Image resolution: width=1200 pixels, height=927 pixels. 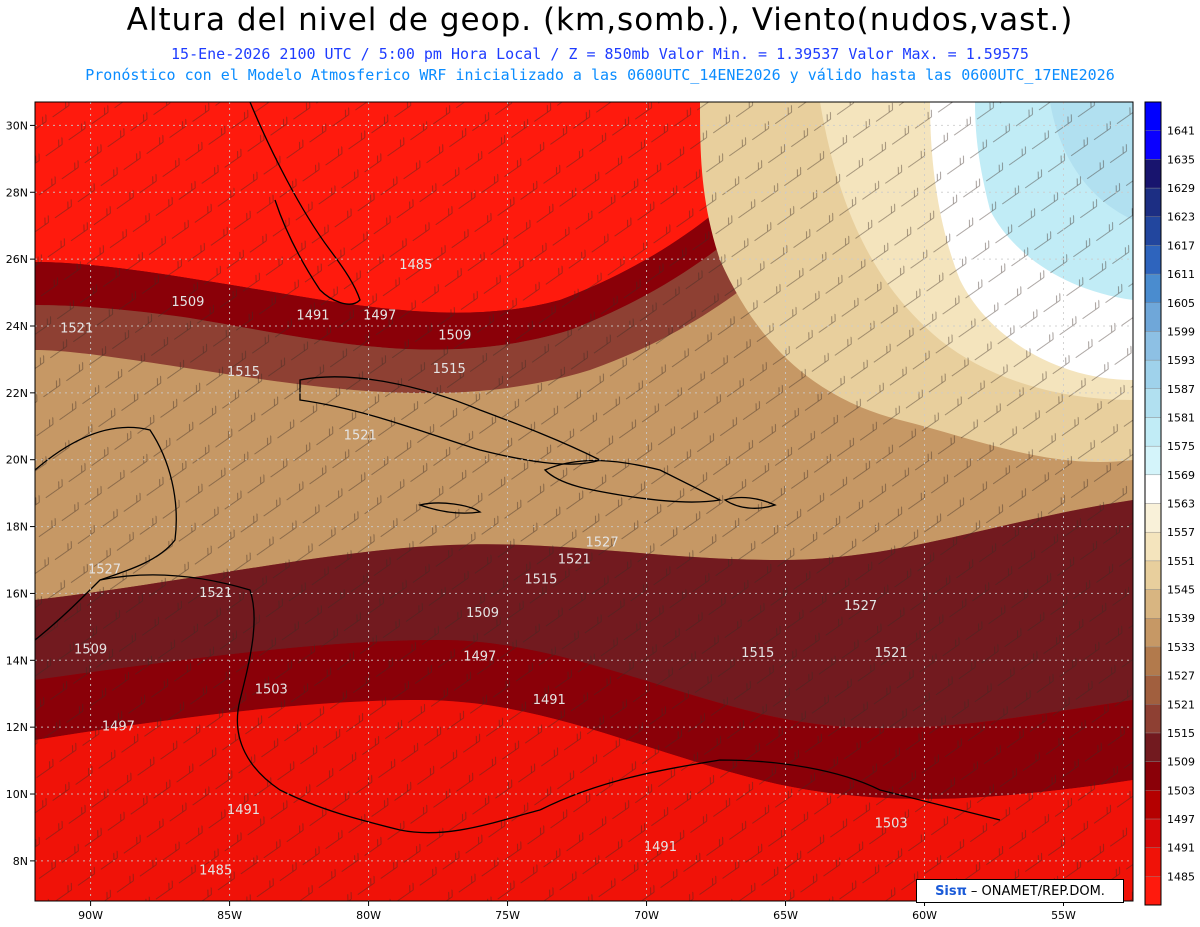 What do you see at coordinates (17, 660) in the screenshot?
I see `lat-tick-label: 14N` at bounding box center [17, 660].